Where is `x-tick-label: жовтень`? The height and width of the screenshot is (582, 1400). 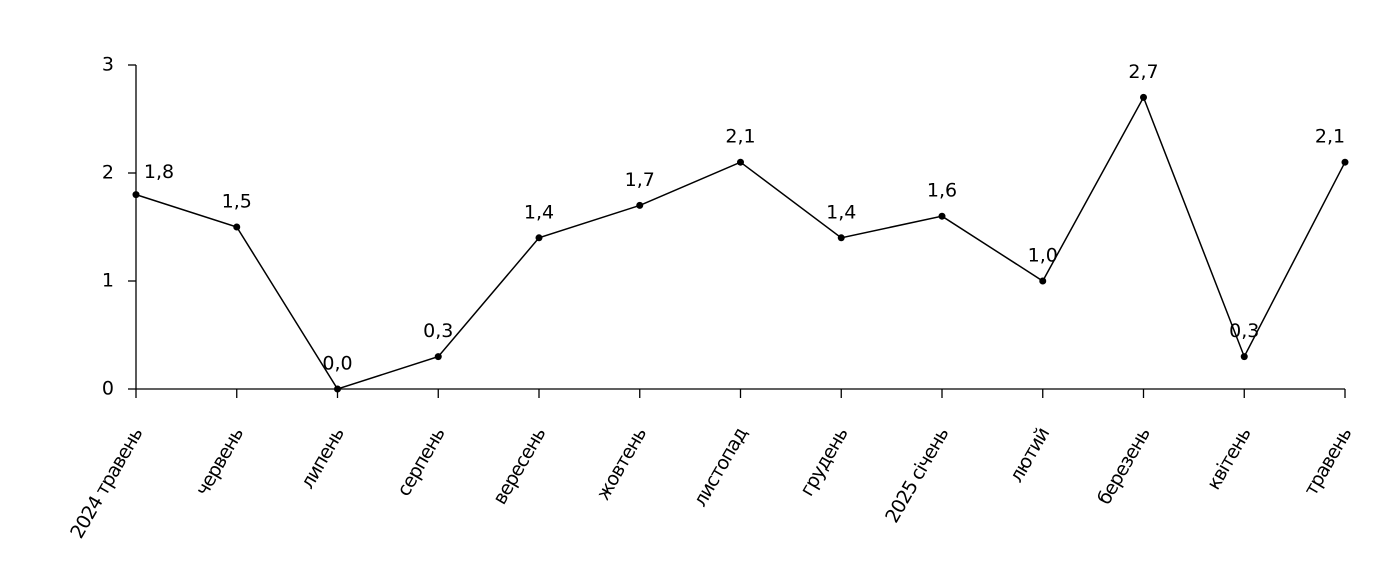
x-tick-label: жовтень is located at coordinates (621, 464).